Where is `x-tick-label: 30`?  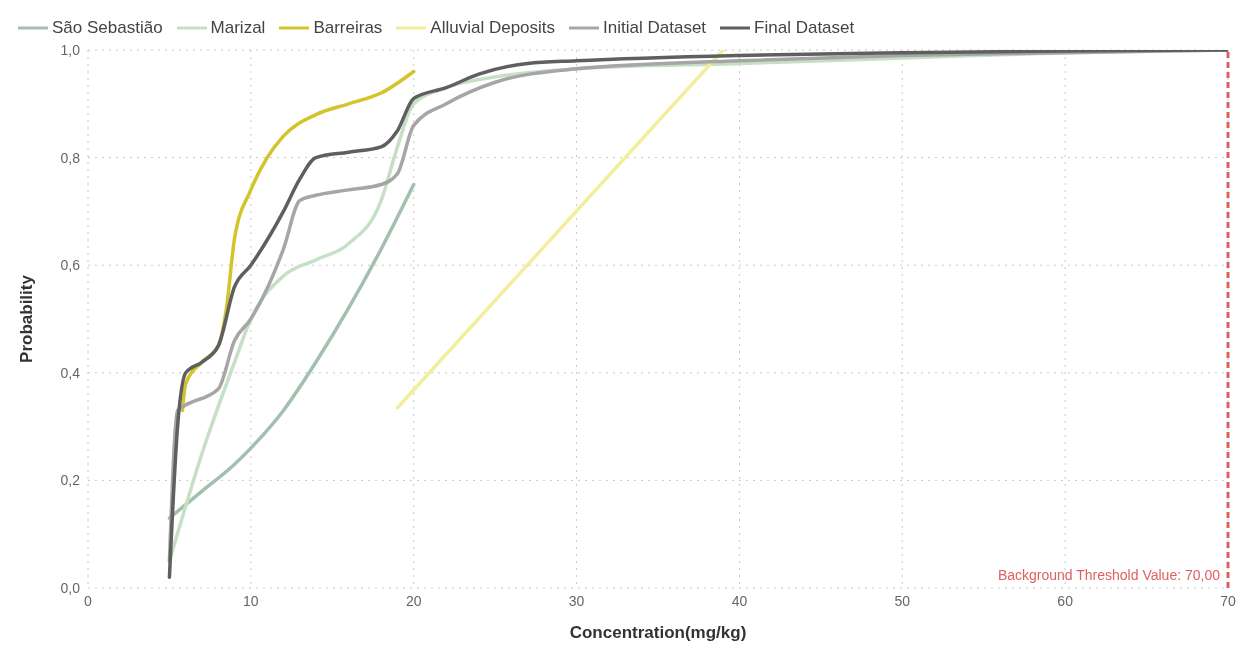 x-tick-label: 30 is located at coordinates (576, 600).